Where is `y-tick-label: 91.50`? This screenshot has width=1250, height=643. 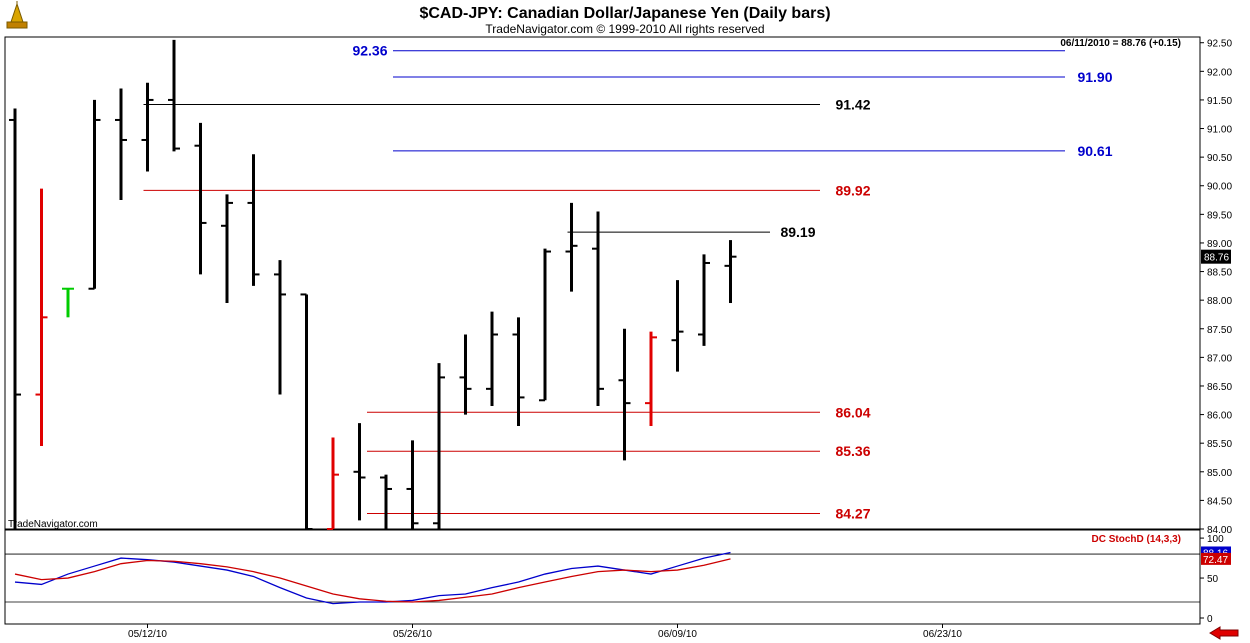 y-tick-label: 91.50 is located at coordinates (1219, 101).